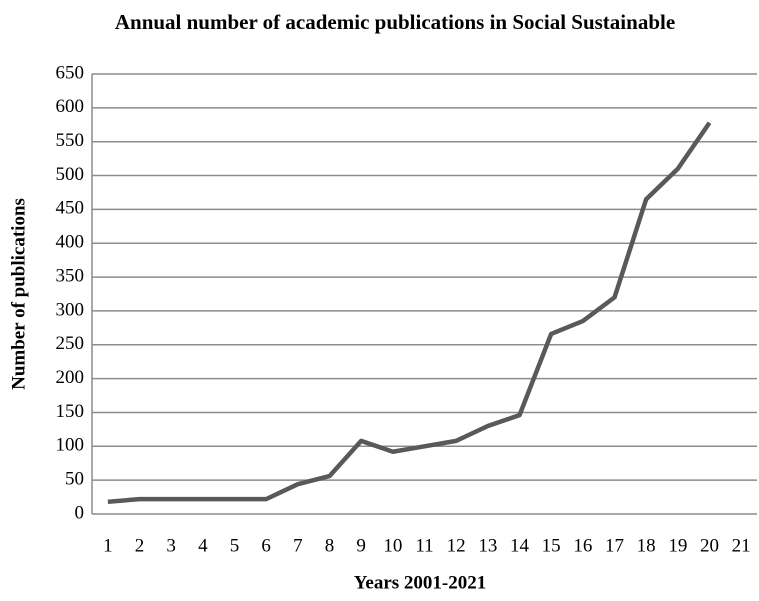 The width and height of the screenshot is (759, 601). Describe the element at coordinates (108, 545) in the screenshot. I see `x-tick-label: 1` at that location.